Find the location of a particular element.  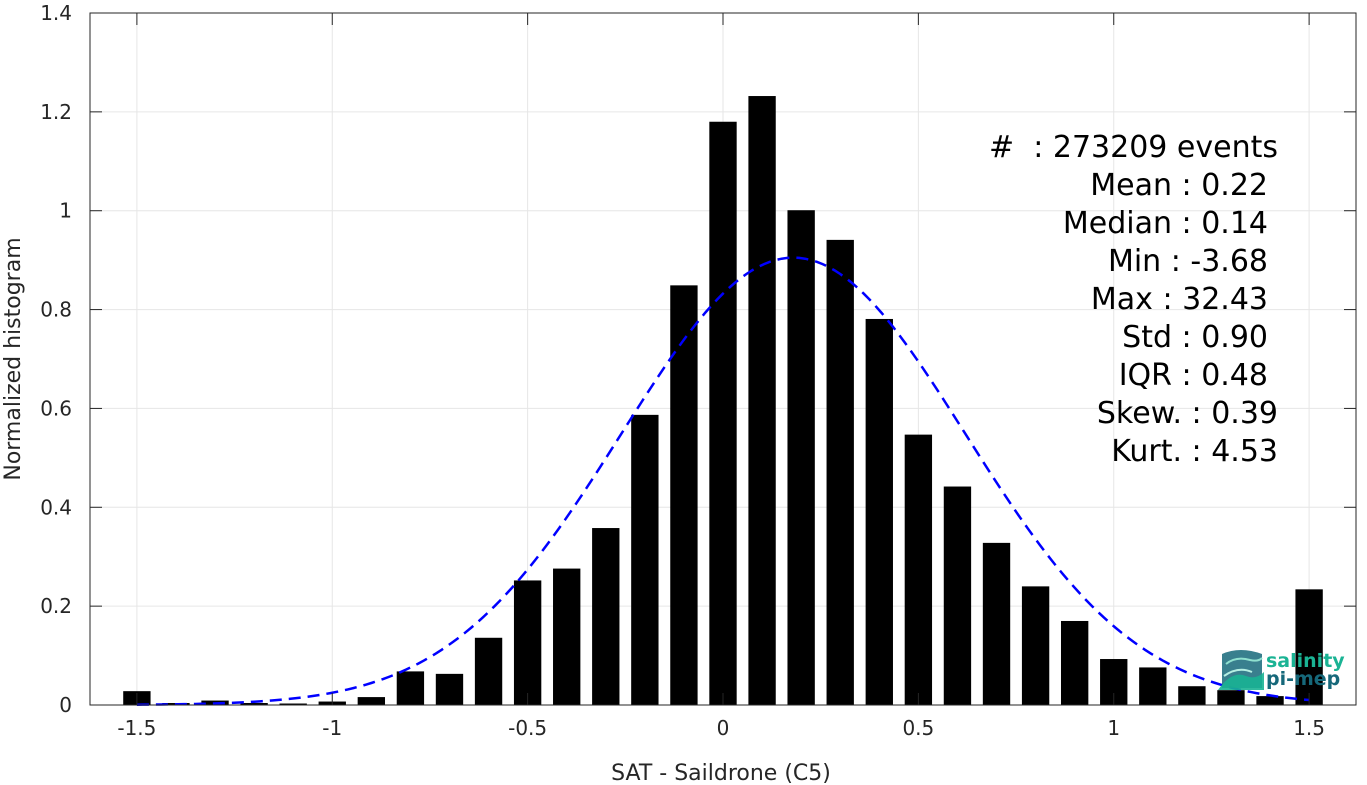

logo-text-line1: salinity is located at coordinates (1305, 661).